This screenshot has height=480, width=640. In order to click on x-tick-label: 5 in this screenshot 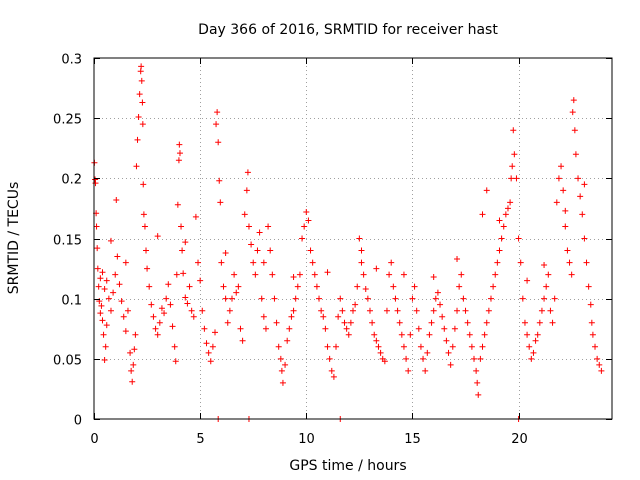, I will do `click(200, 439)`.